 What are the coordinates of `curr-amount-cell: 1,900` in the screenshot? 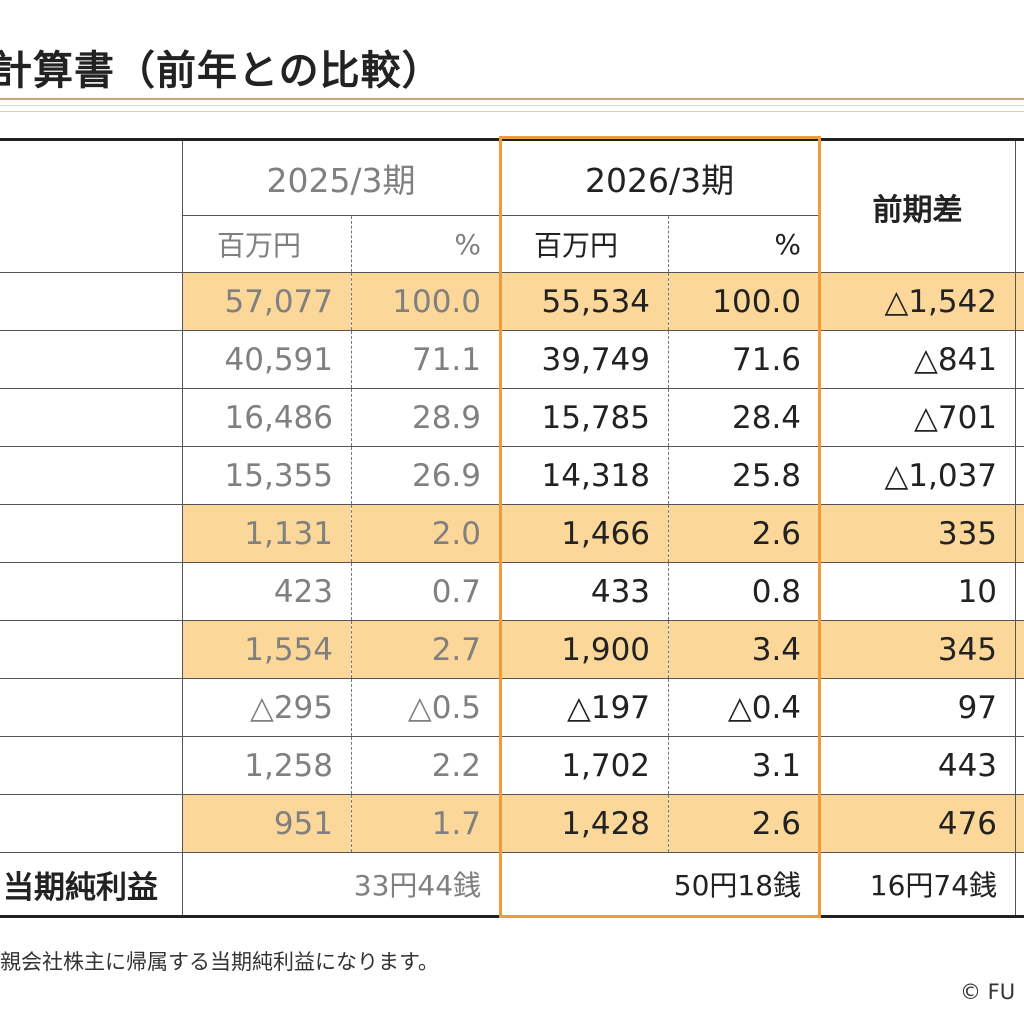 It's located at (584, 649).